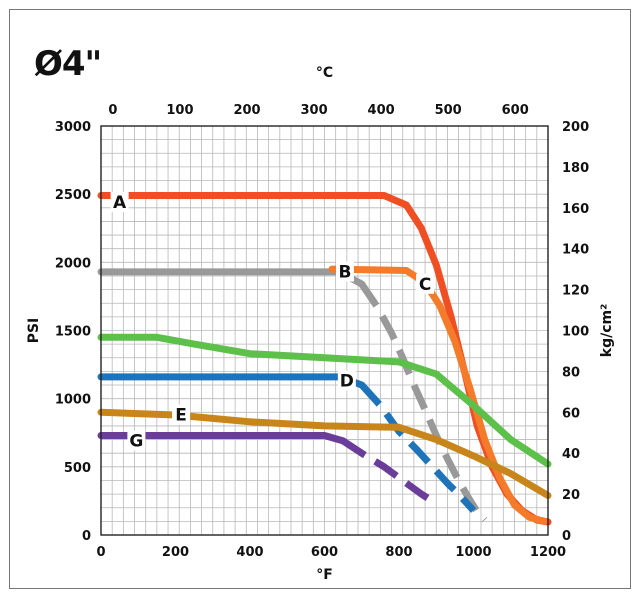 Image resolution: width=641 pixels, height=598 pixels. I want to click on x-tick-label: 1000, so click(473, 552).